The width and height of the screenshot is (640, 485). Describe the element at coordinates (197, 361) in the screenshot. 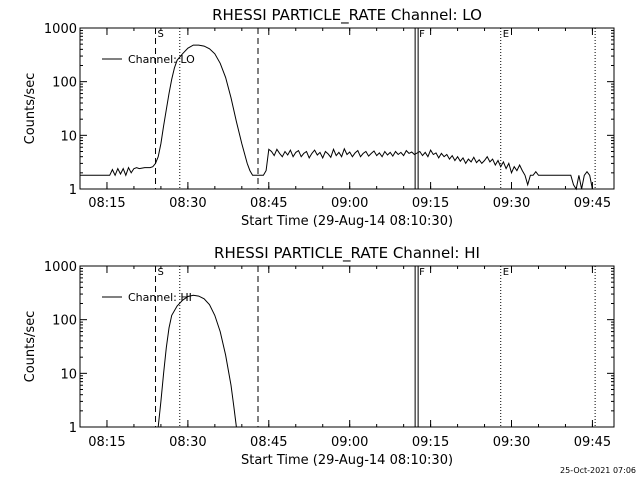

I see `series-line` at that location.